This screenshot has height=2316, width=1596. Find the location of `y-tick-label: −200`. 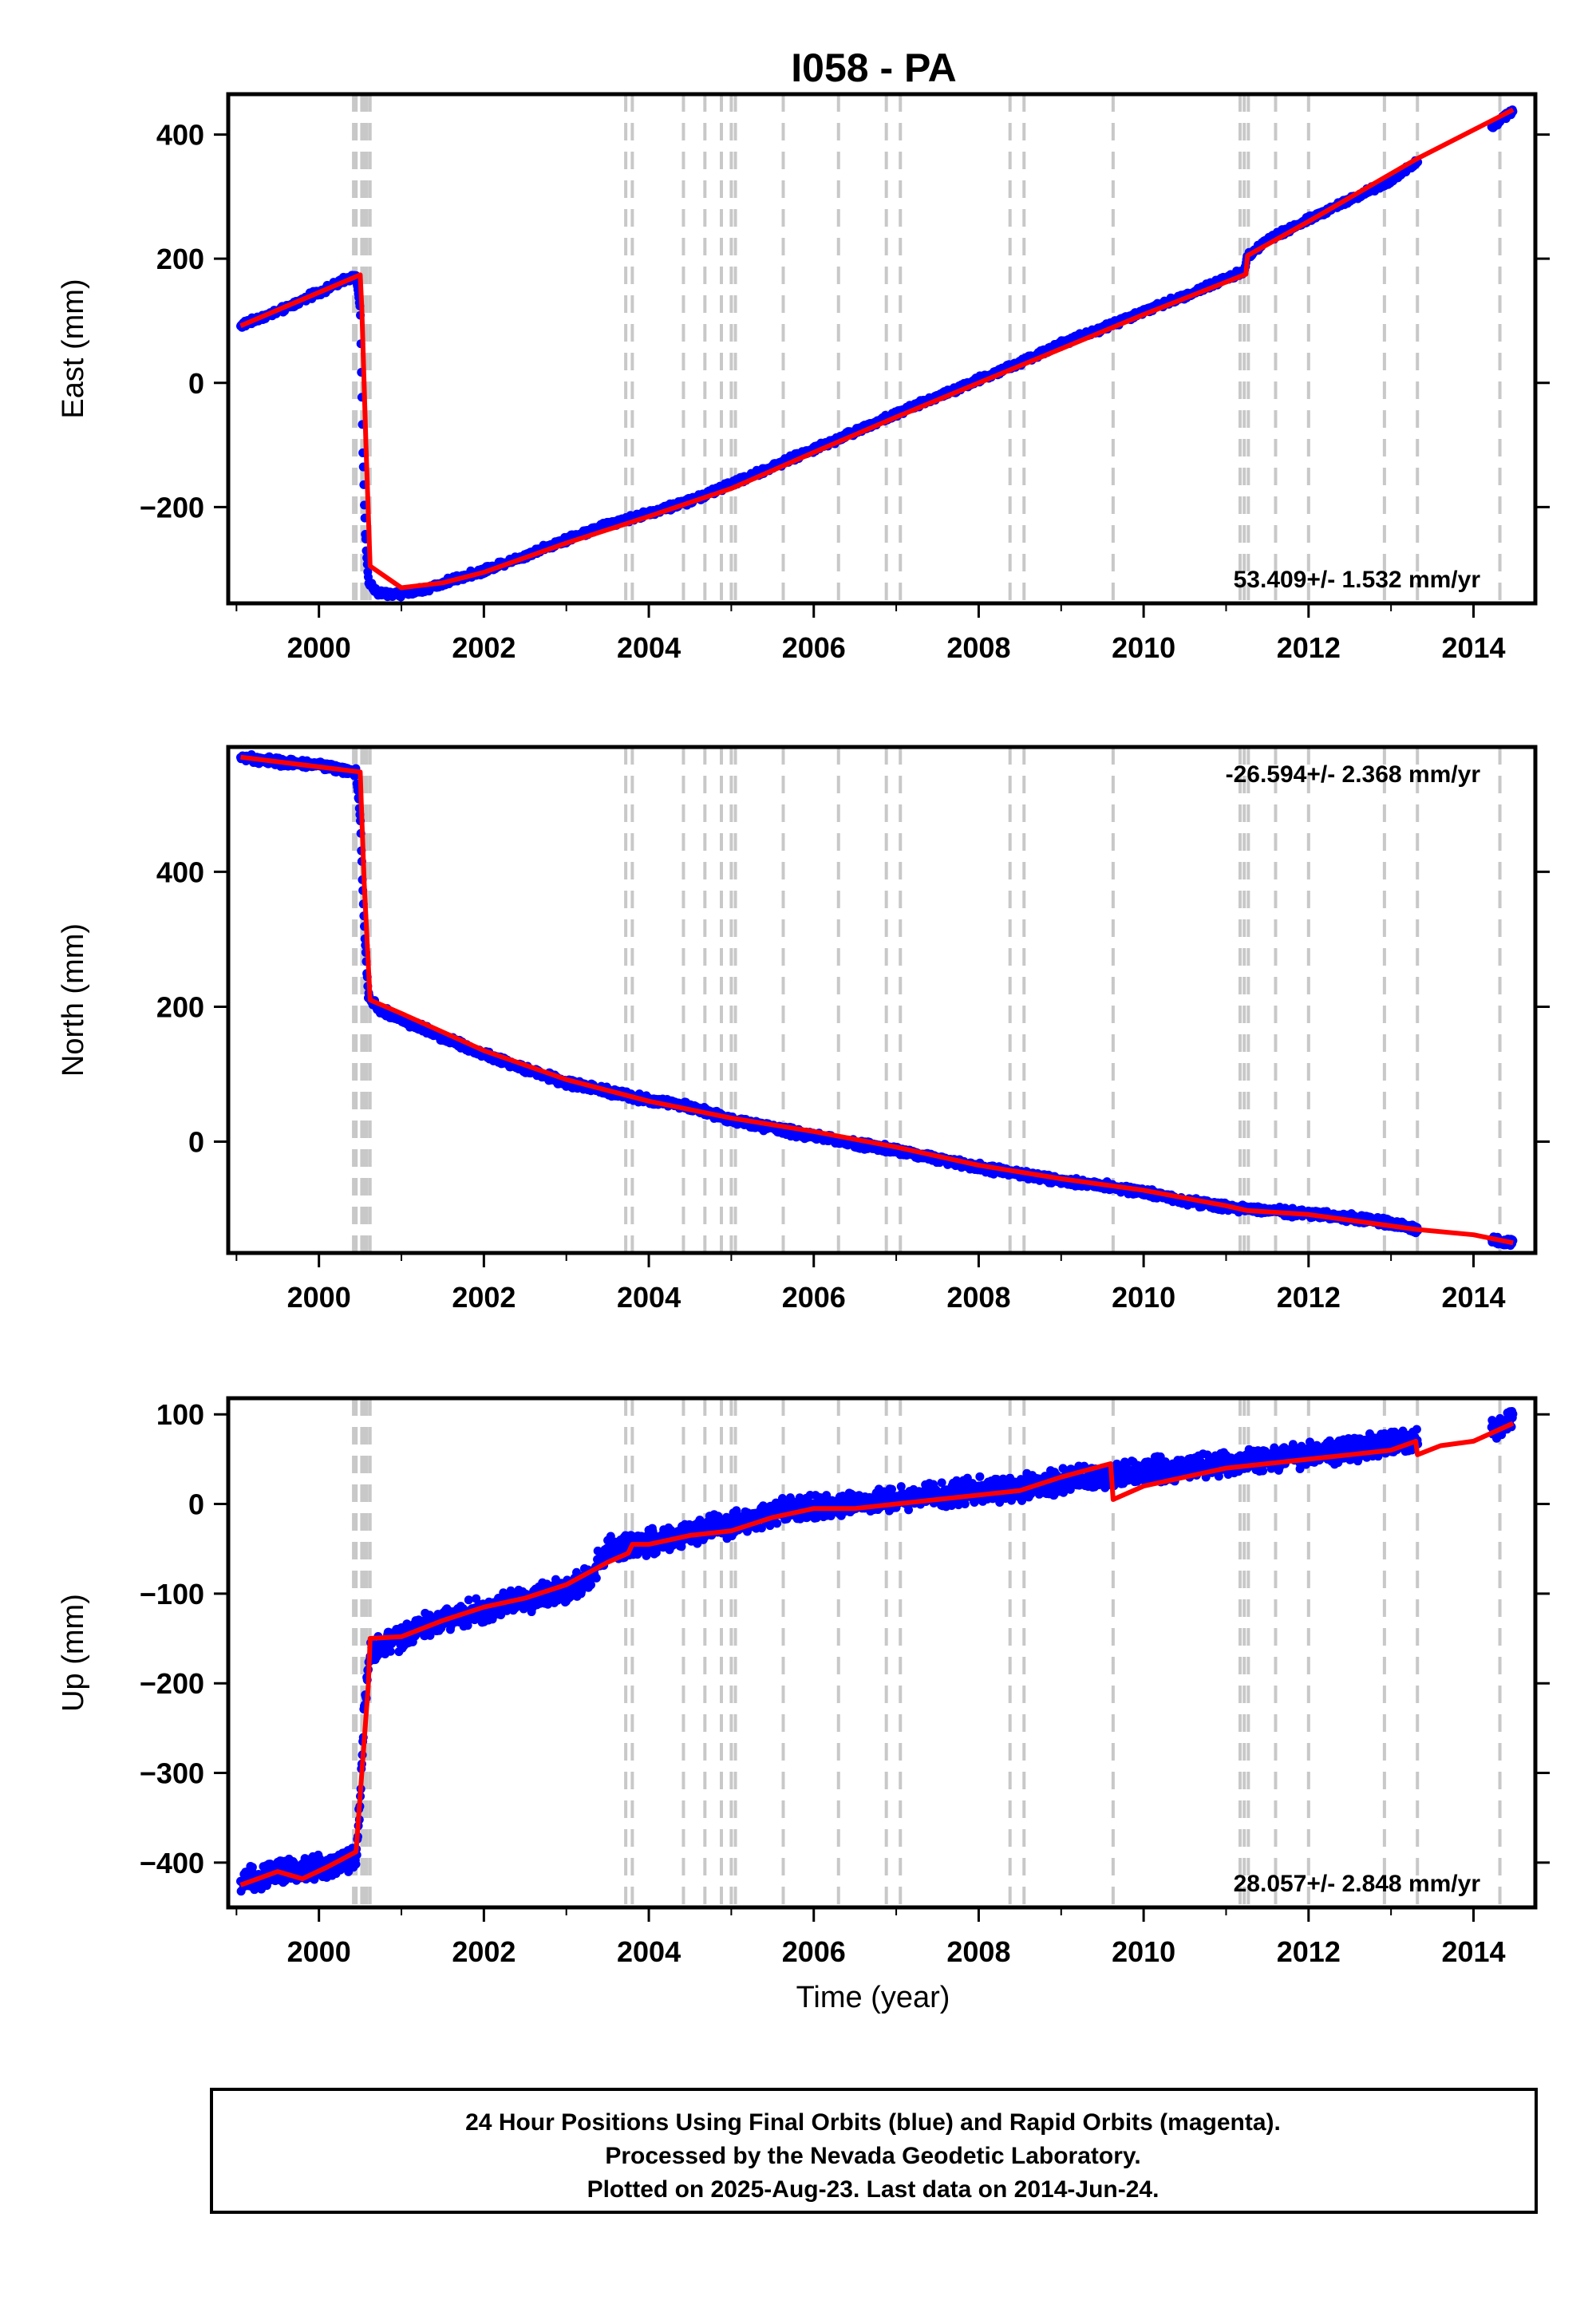

y-tick-label: −200 is located at coordinates (172, 508).